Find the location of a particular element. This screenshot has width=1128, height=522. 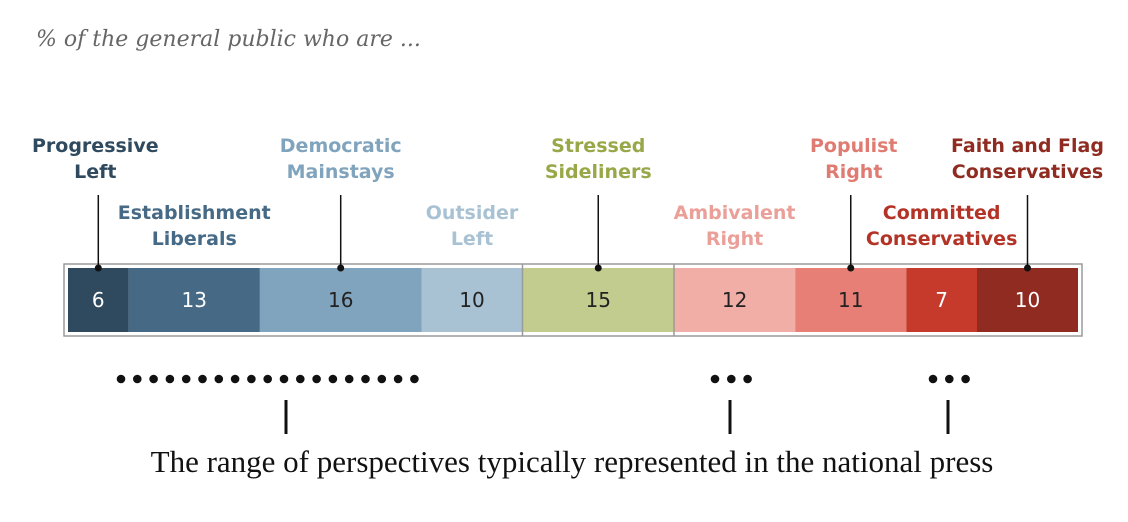

label-populist-right-line-2: Right is located at coordinates (853, 172).